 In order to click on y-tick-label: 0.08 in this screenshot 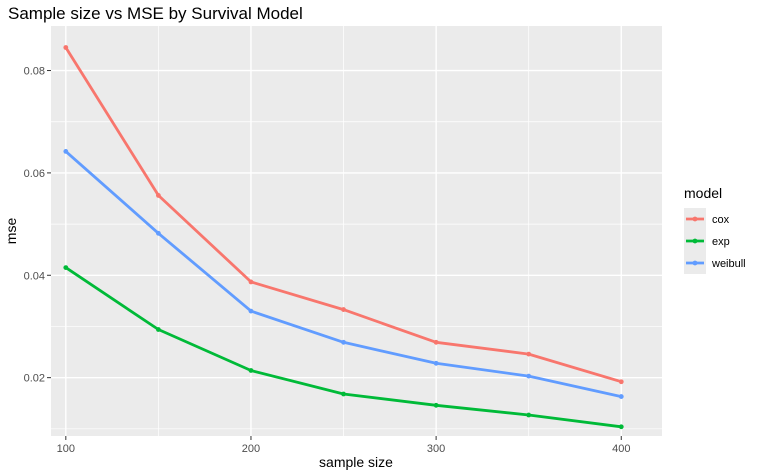, I will do `click(34, 72)`.